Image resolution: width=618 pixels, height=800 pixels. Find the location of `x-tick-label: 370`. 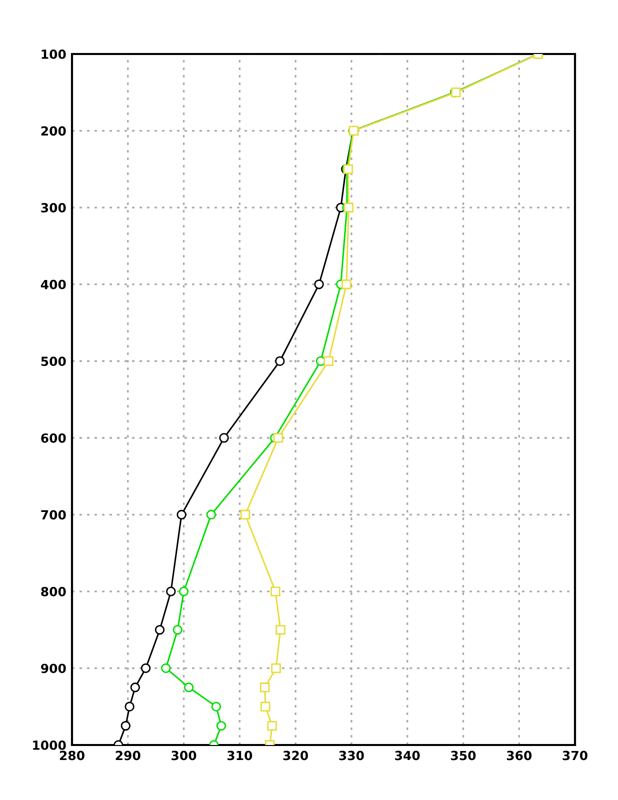

x-tick-label: 370 is located at coordinates (575, 755).